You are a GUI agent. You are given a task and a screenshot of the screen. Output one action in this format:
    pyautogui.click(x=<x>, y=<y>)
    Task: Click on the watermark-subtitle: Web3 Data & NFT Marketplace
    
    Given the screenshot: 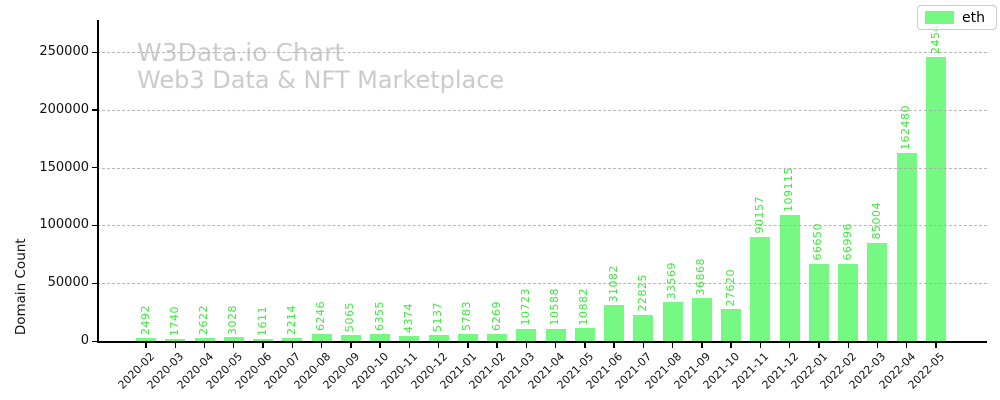 What is the action you would take?
    pyautogui.click(x=321, y=80)
    